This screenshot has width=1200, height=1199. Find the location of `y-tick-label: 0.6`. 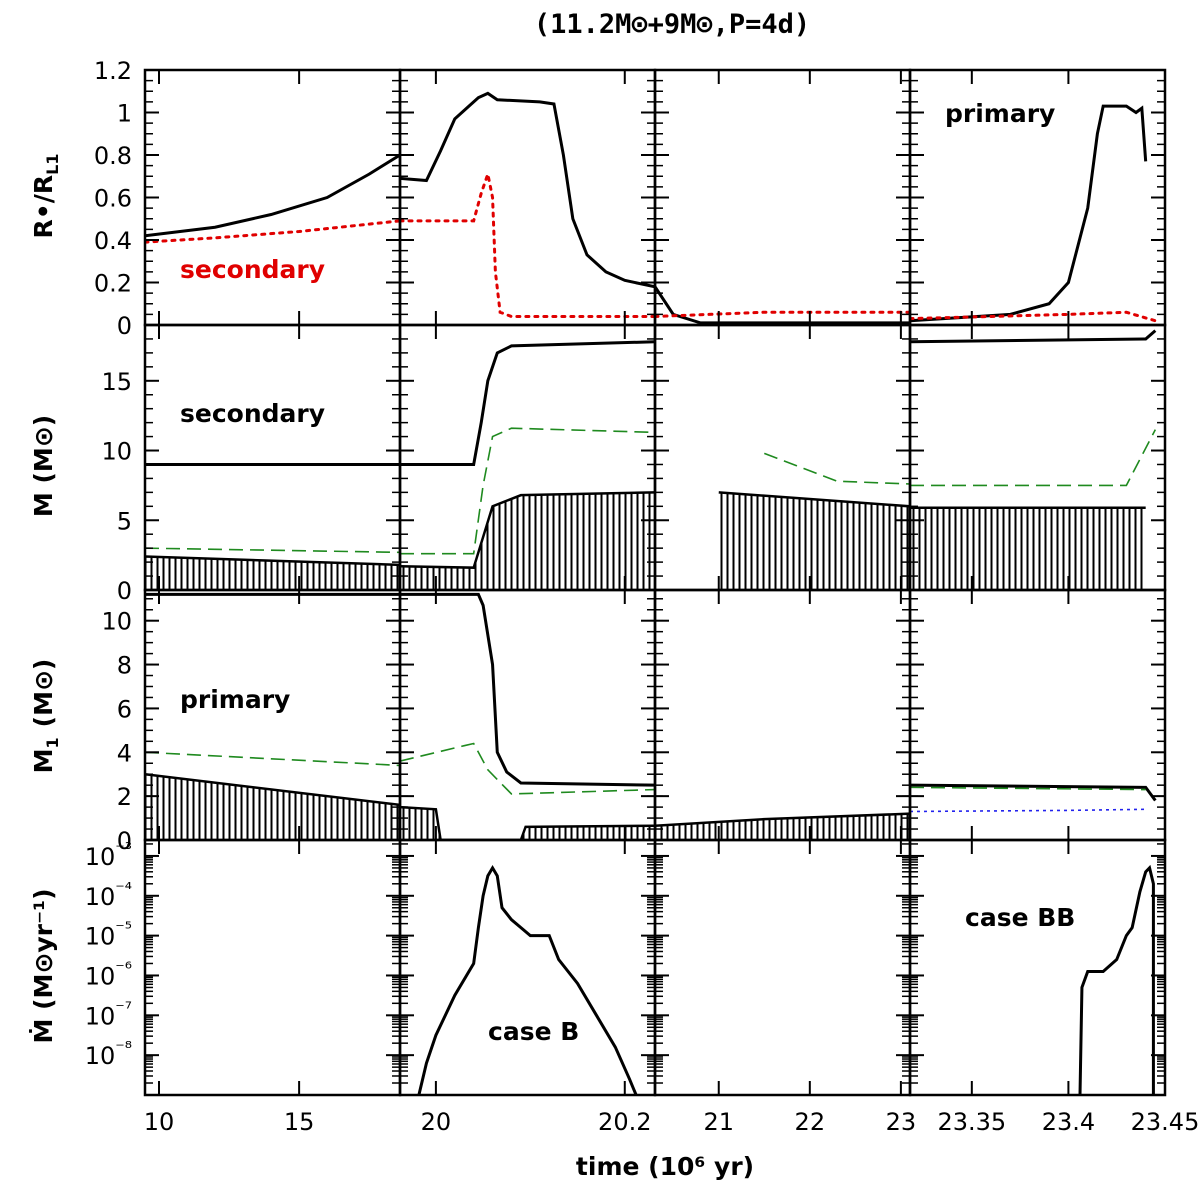

y-tick-label: 0.6 is located at coordinates (113, 199).